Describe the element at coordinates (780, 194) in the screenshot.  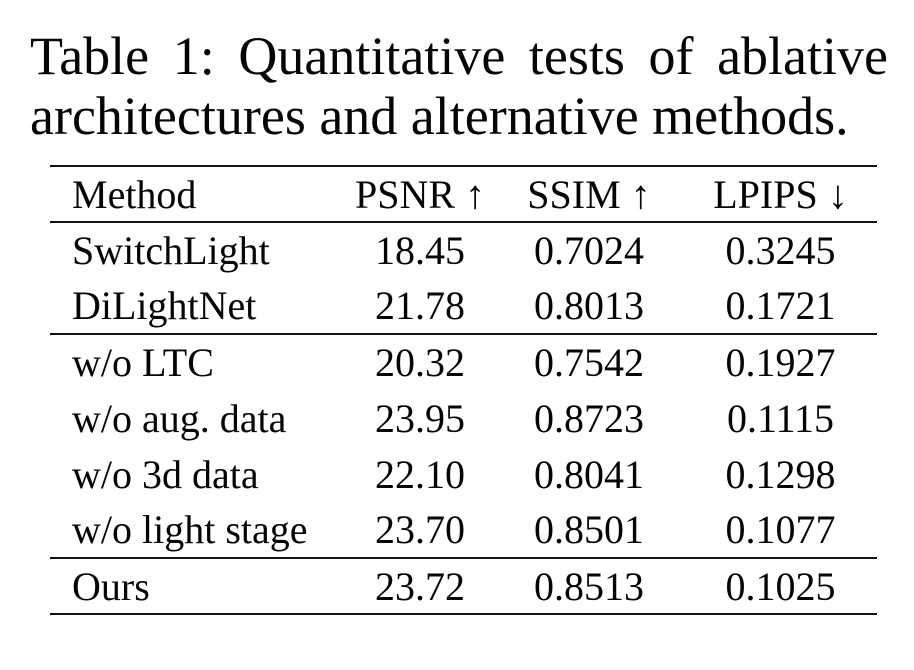
I see `col-header-lpips: LPIPS ↓` at that location.